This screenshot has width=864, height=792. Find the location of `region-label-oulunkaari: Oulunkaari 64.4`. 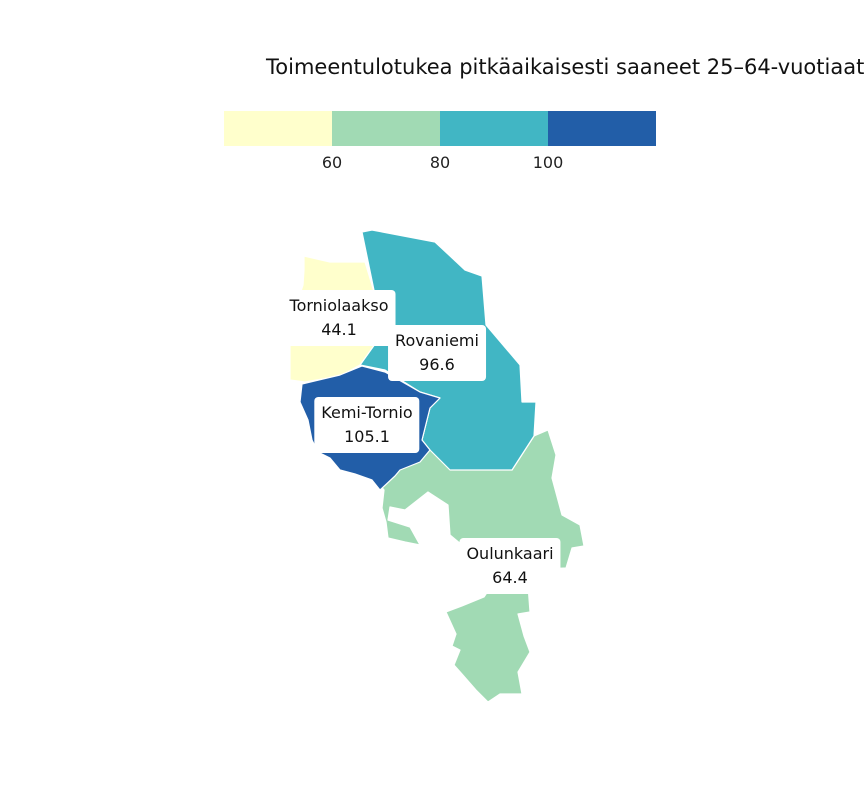

region-label-oulunkaari: Oulunkaari 64.4 is located at coordinates (510, 566).